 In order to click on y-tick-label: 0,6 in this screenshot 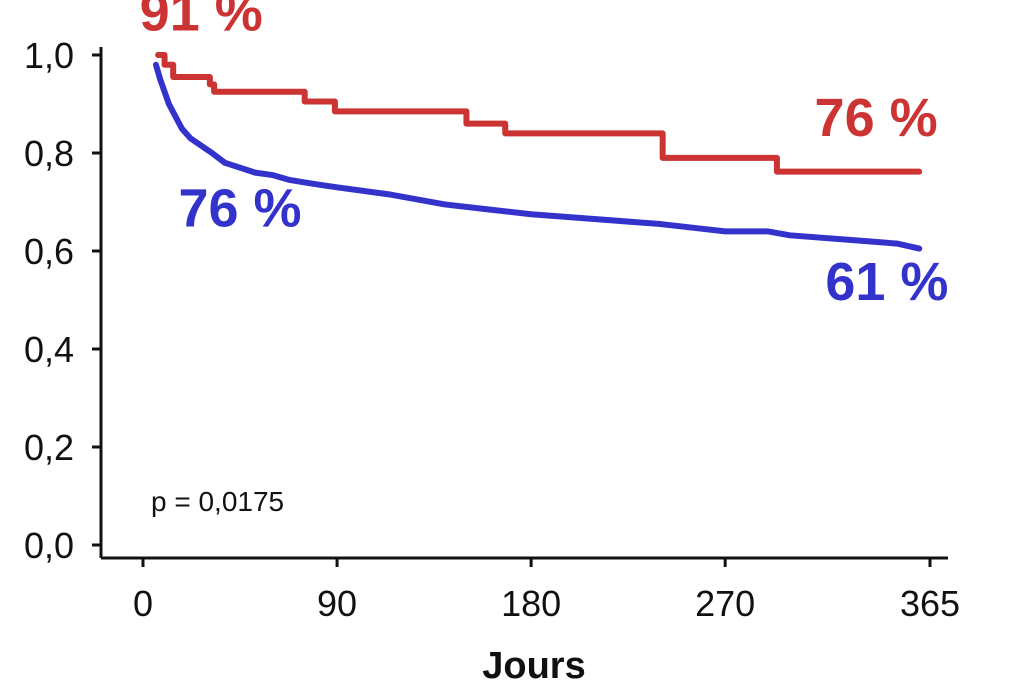, I will do `click(49, 251)`.